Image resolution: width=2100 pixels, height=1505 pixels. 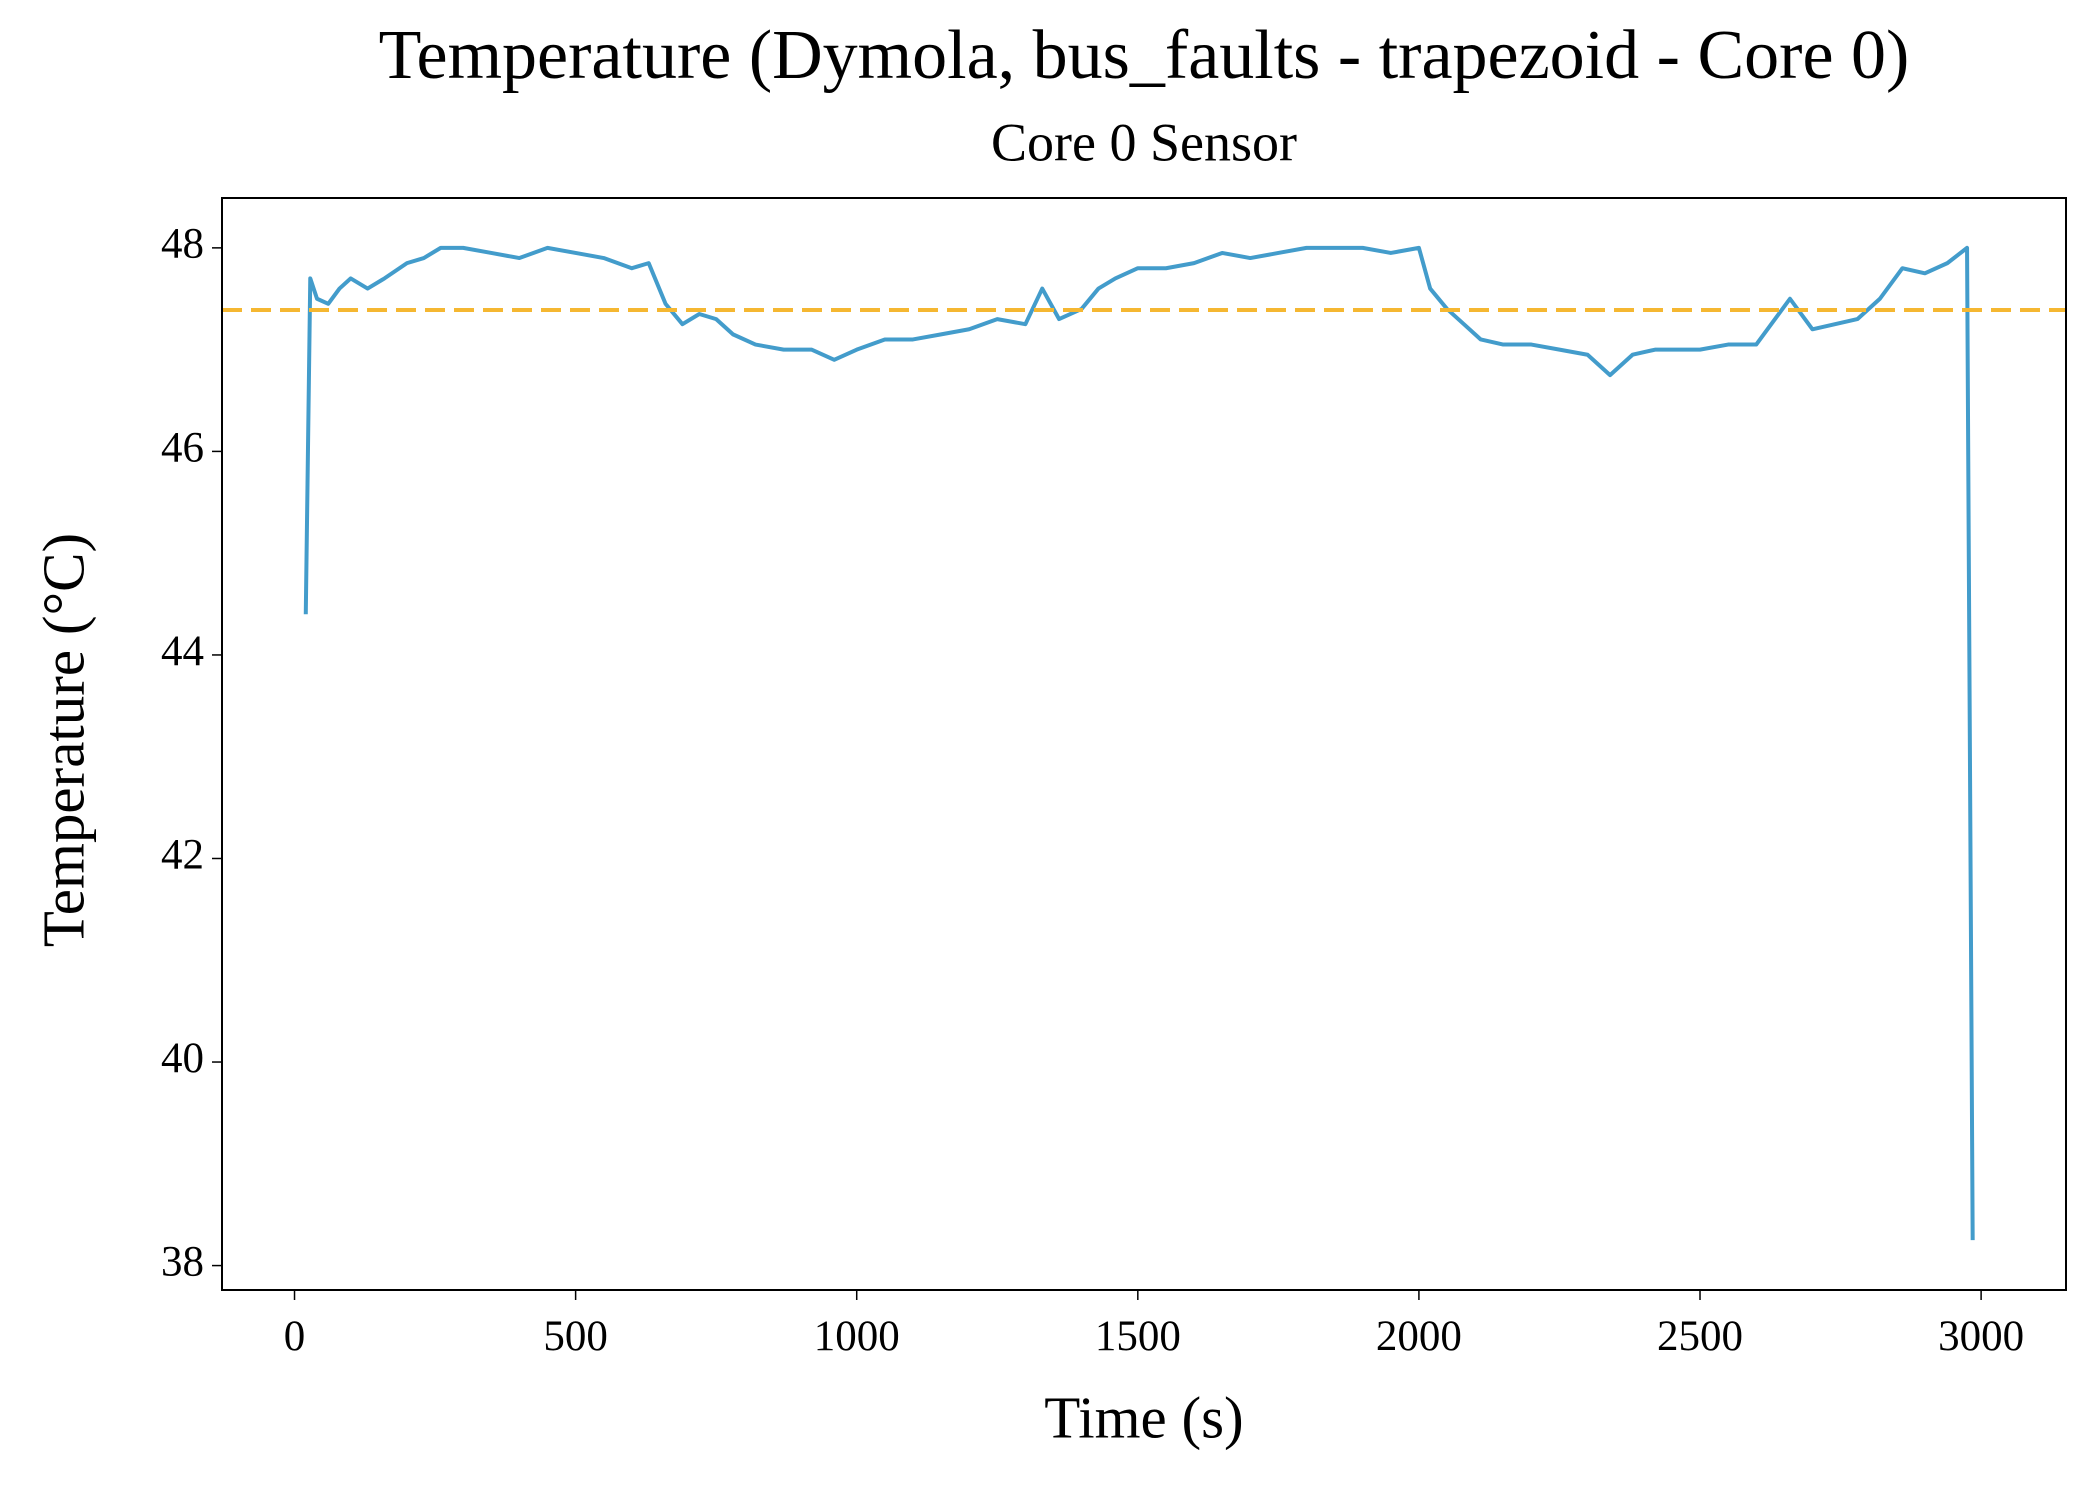 What do you see at coordinates (182, 244) in the screenshot?
I see `y-tick-label: 48` at bounding box center [182, 244].